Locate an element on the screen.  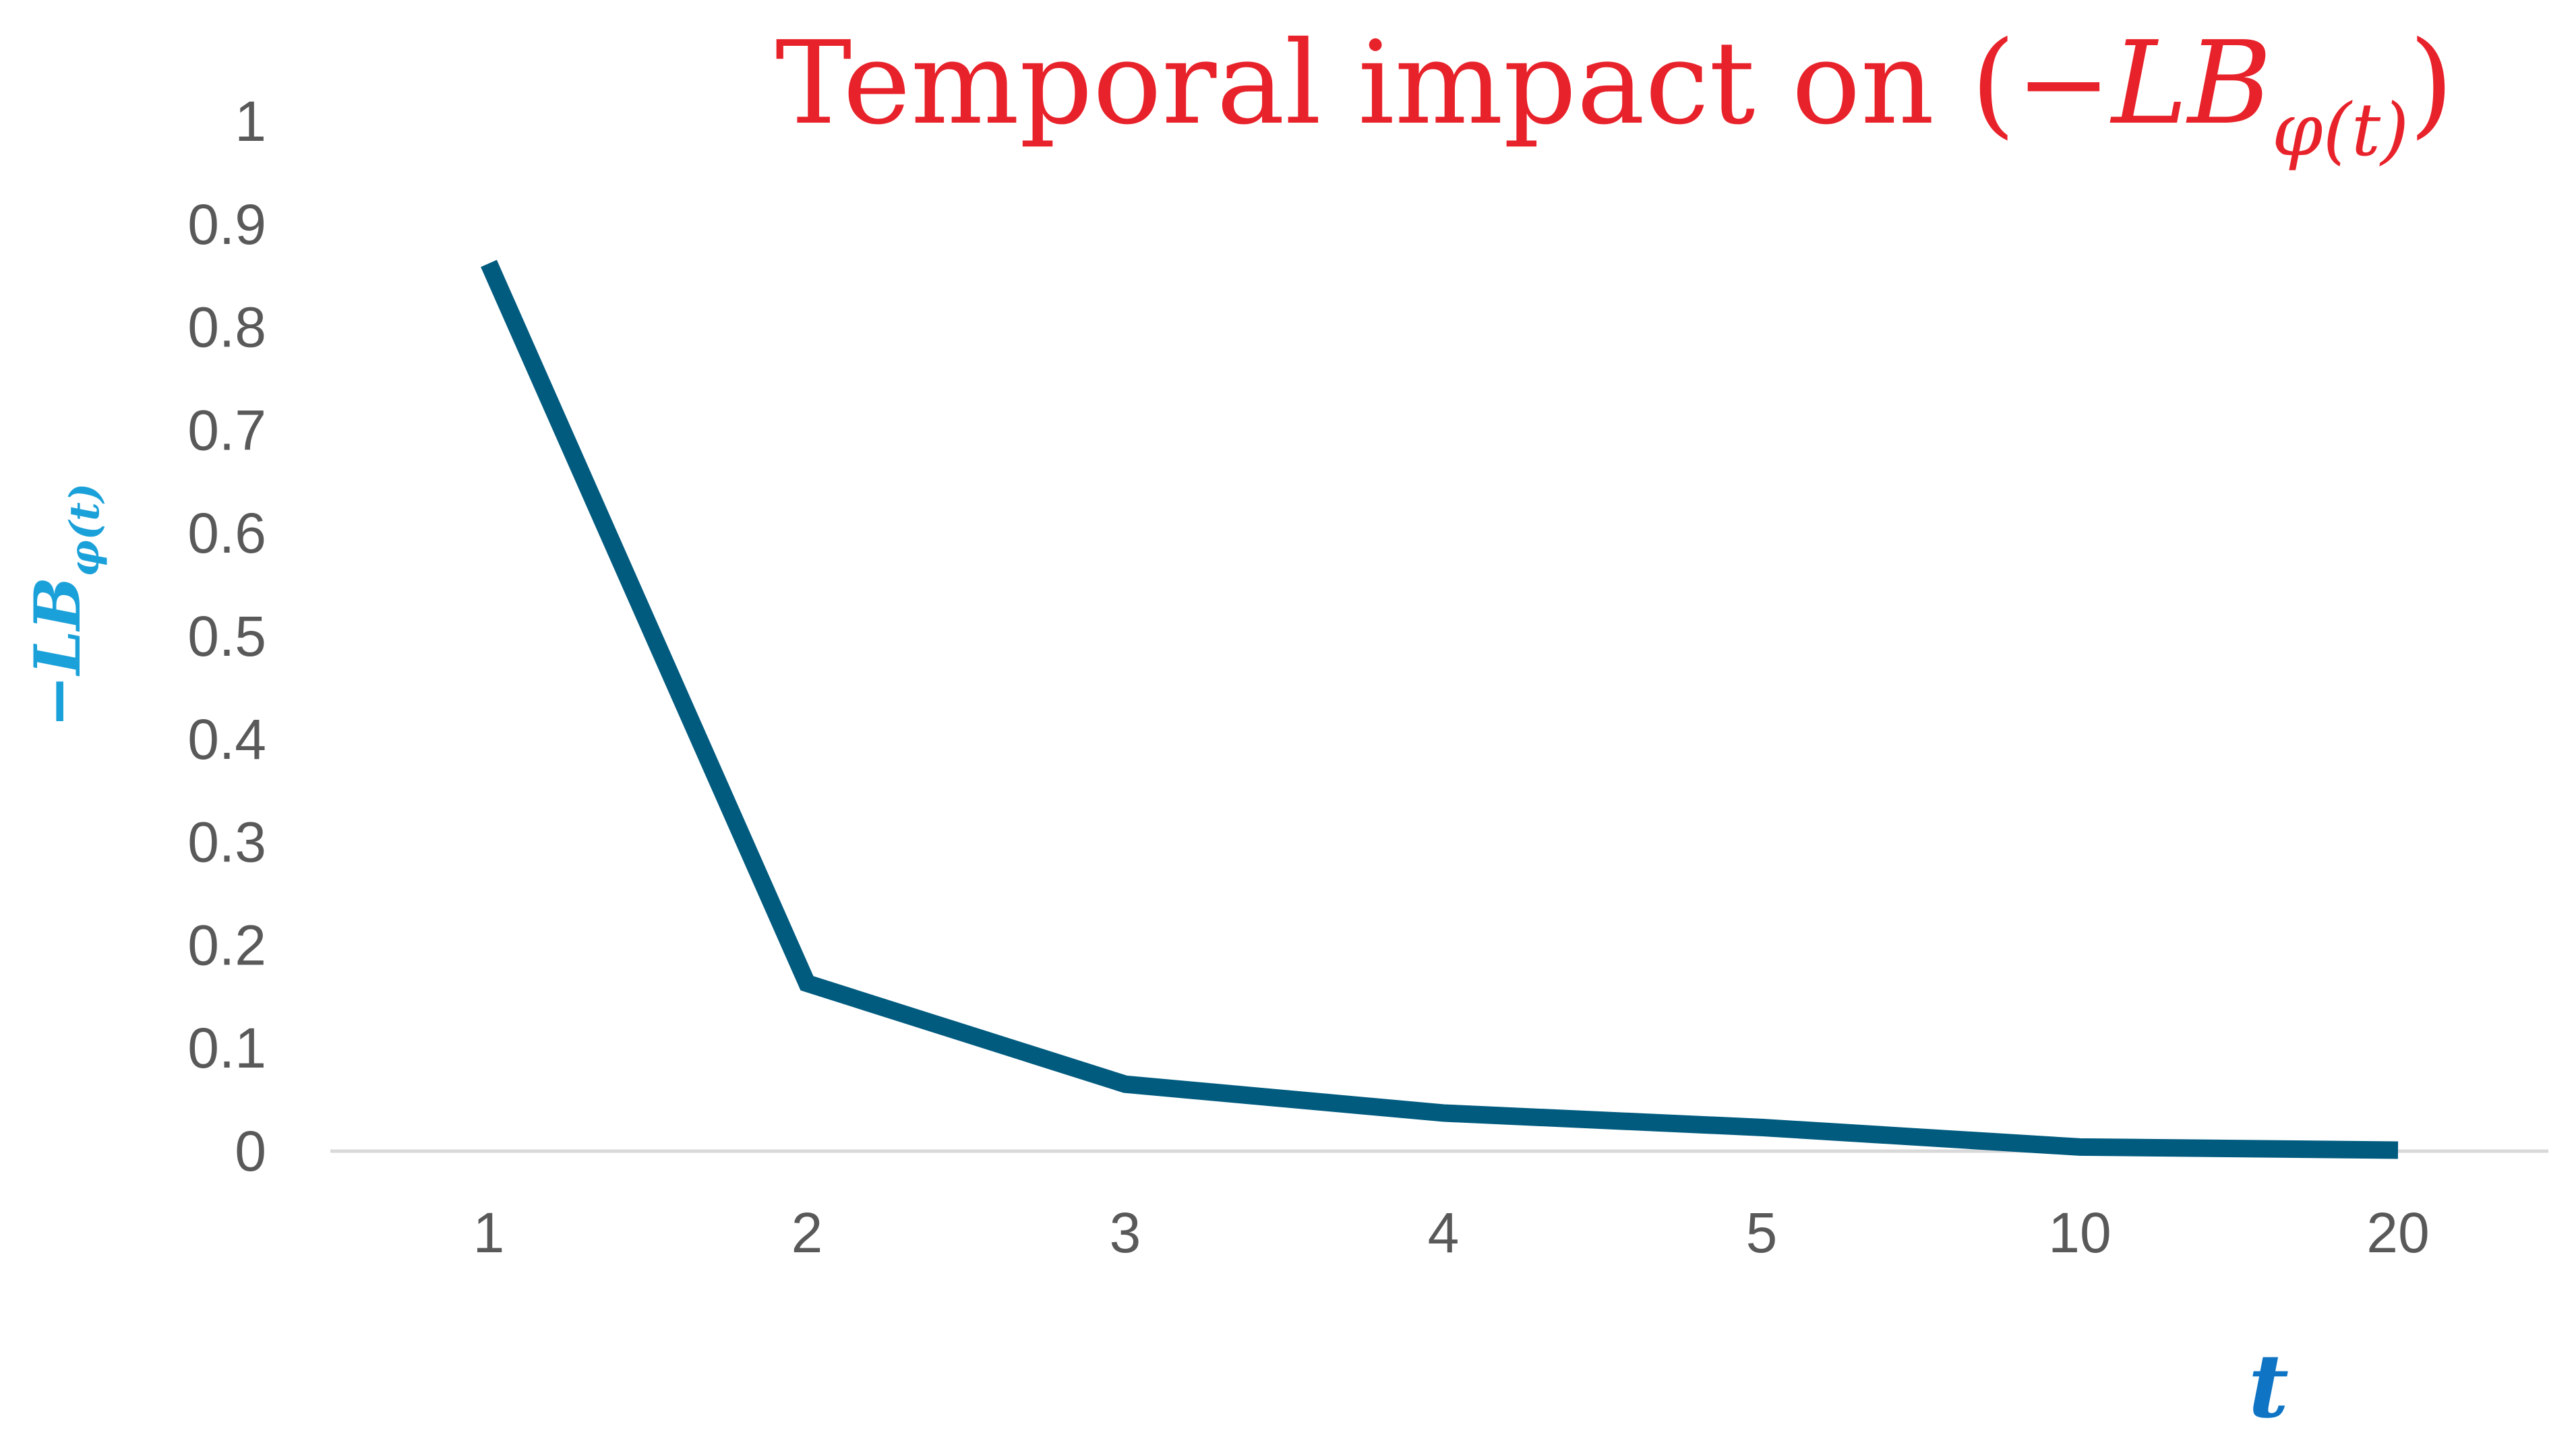
y-tick-label: 0.5 is located at coordinates (227, 636).